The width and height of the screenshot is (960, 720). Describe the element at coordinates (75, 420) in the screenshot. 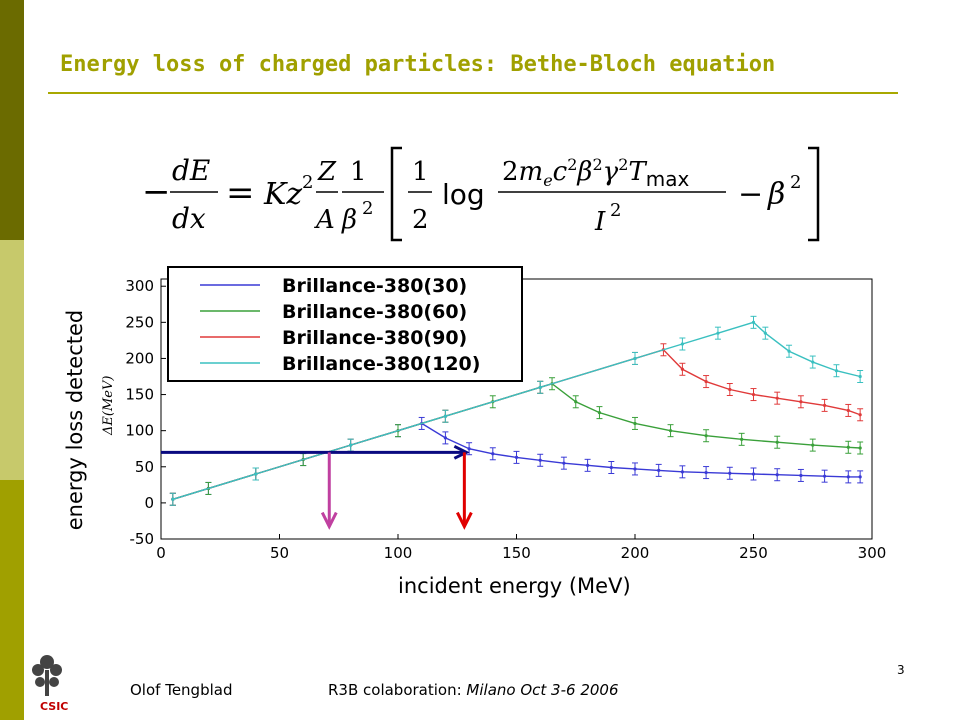

I see `y-axis-main-label: energy loss detected` at that location.